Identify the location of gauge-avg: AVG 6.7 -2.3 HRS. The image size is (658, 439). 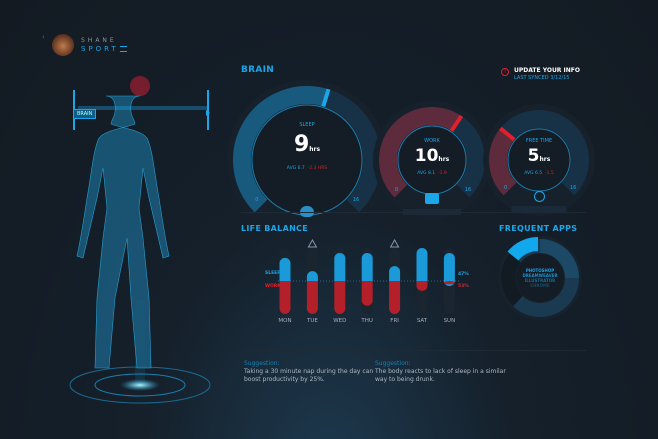
(307, 168).